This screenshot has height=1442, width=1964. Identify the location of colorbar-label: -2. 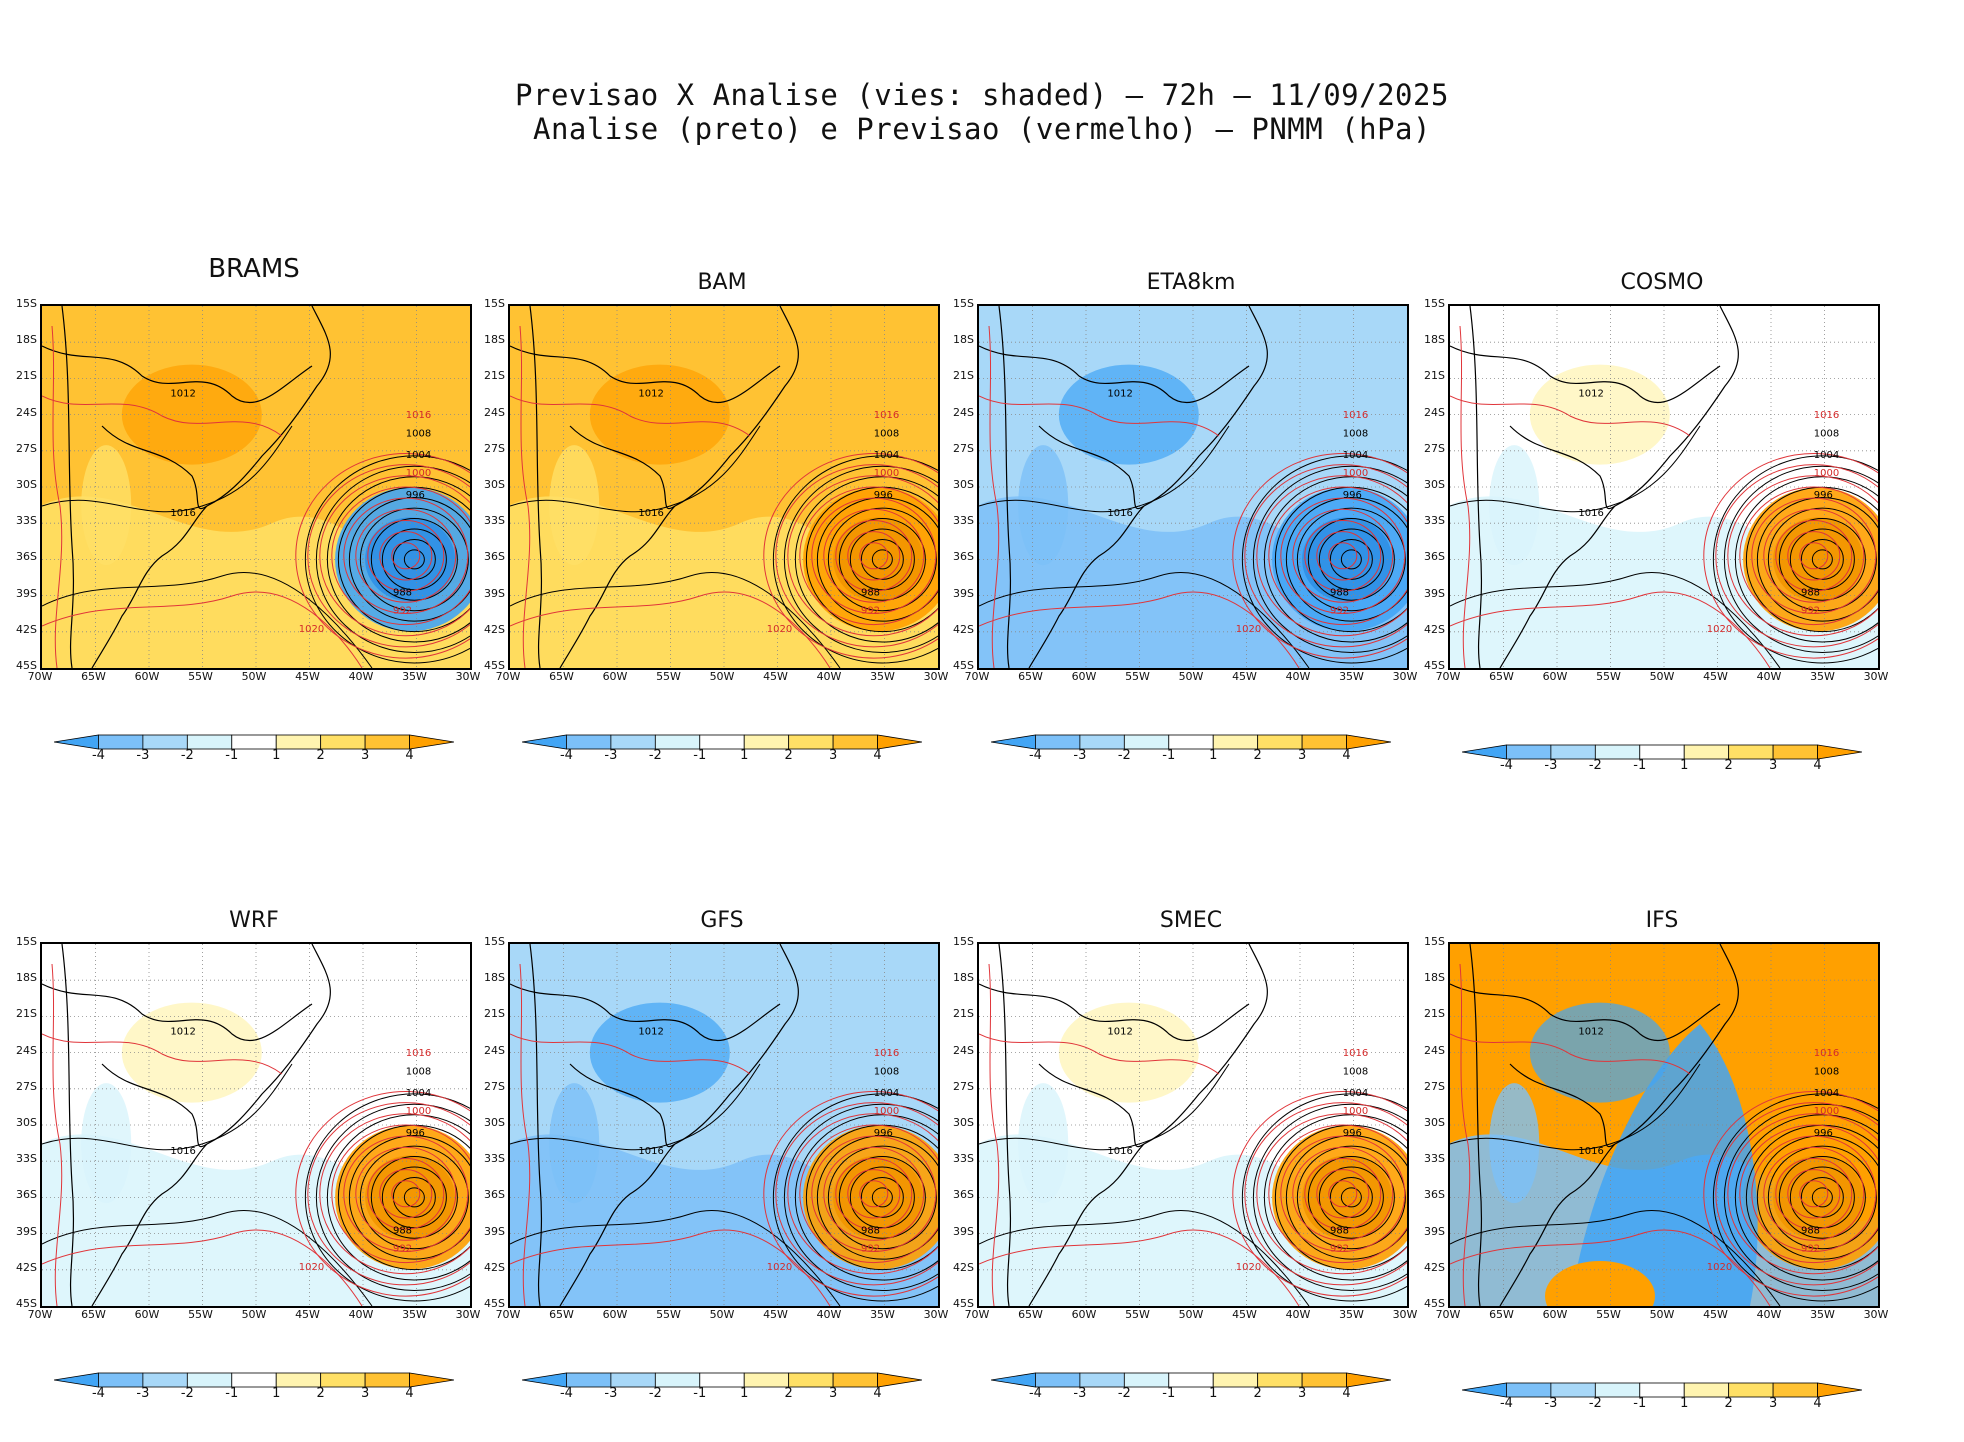
(1595, 1403).